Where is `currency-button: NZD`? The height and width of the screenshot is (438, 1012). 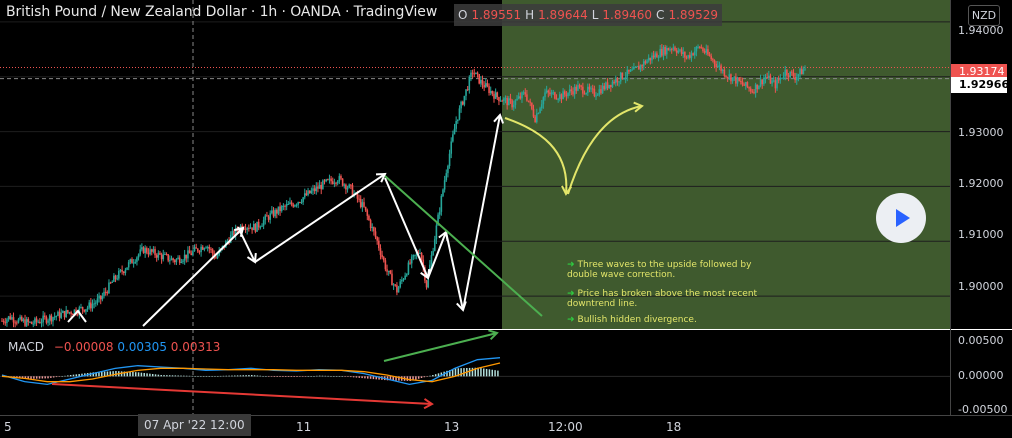
currency-button: NZD is located at coordinates (984, 15).